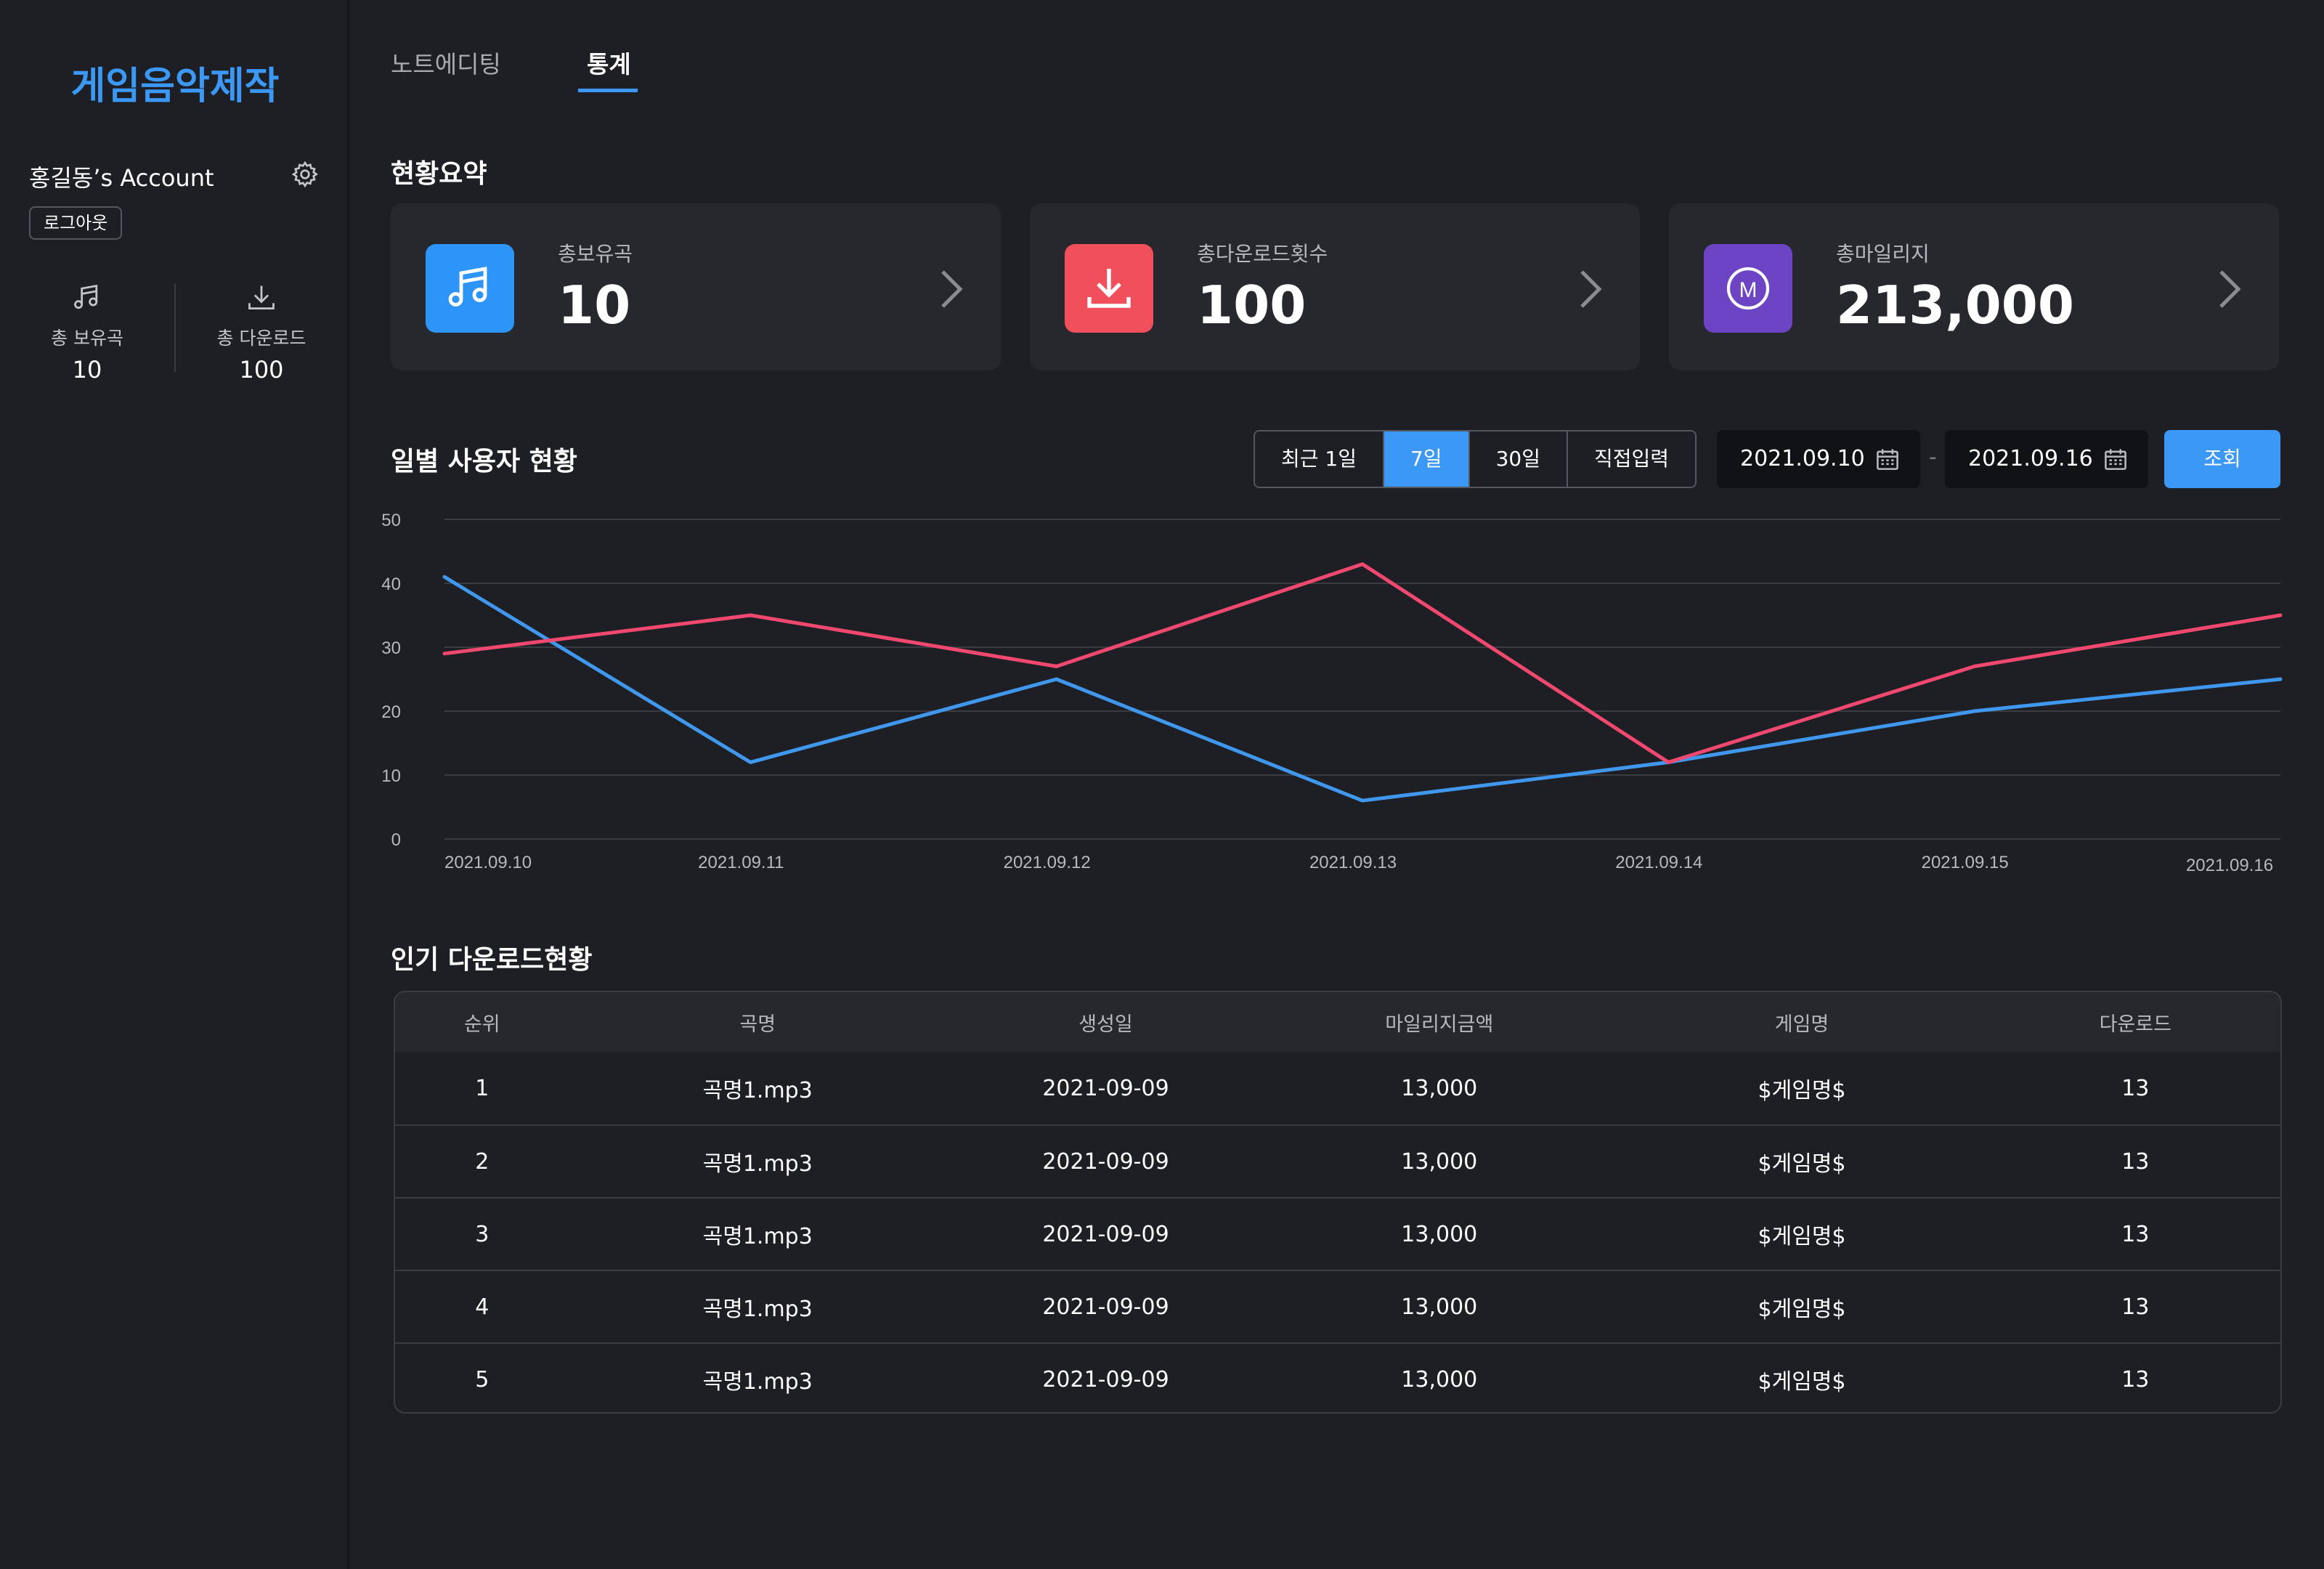 This screenshot has width=2324, height=1569. I want to click on cell-rank: 2, so click(482, 1161).